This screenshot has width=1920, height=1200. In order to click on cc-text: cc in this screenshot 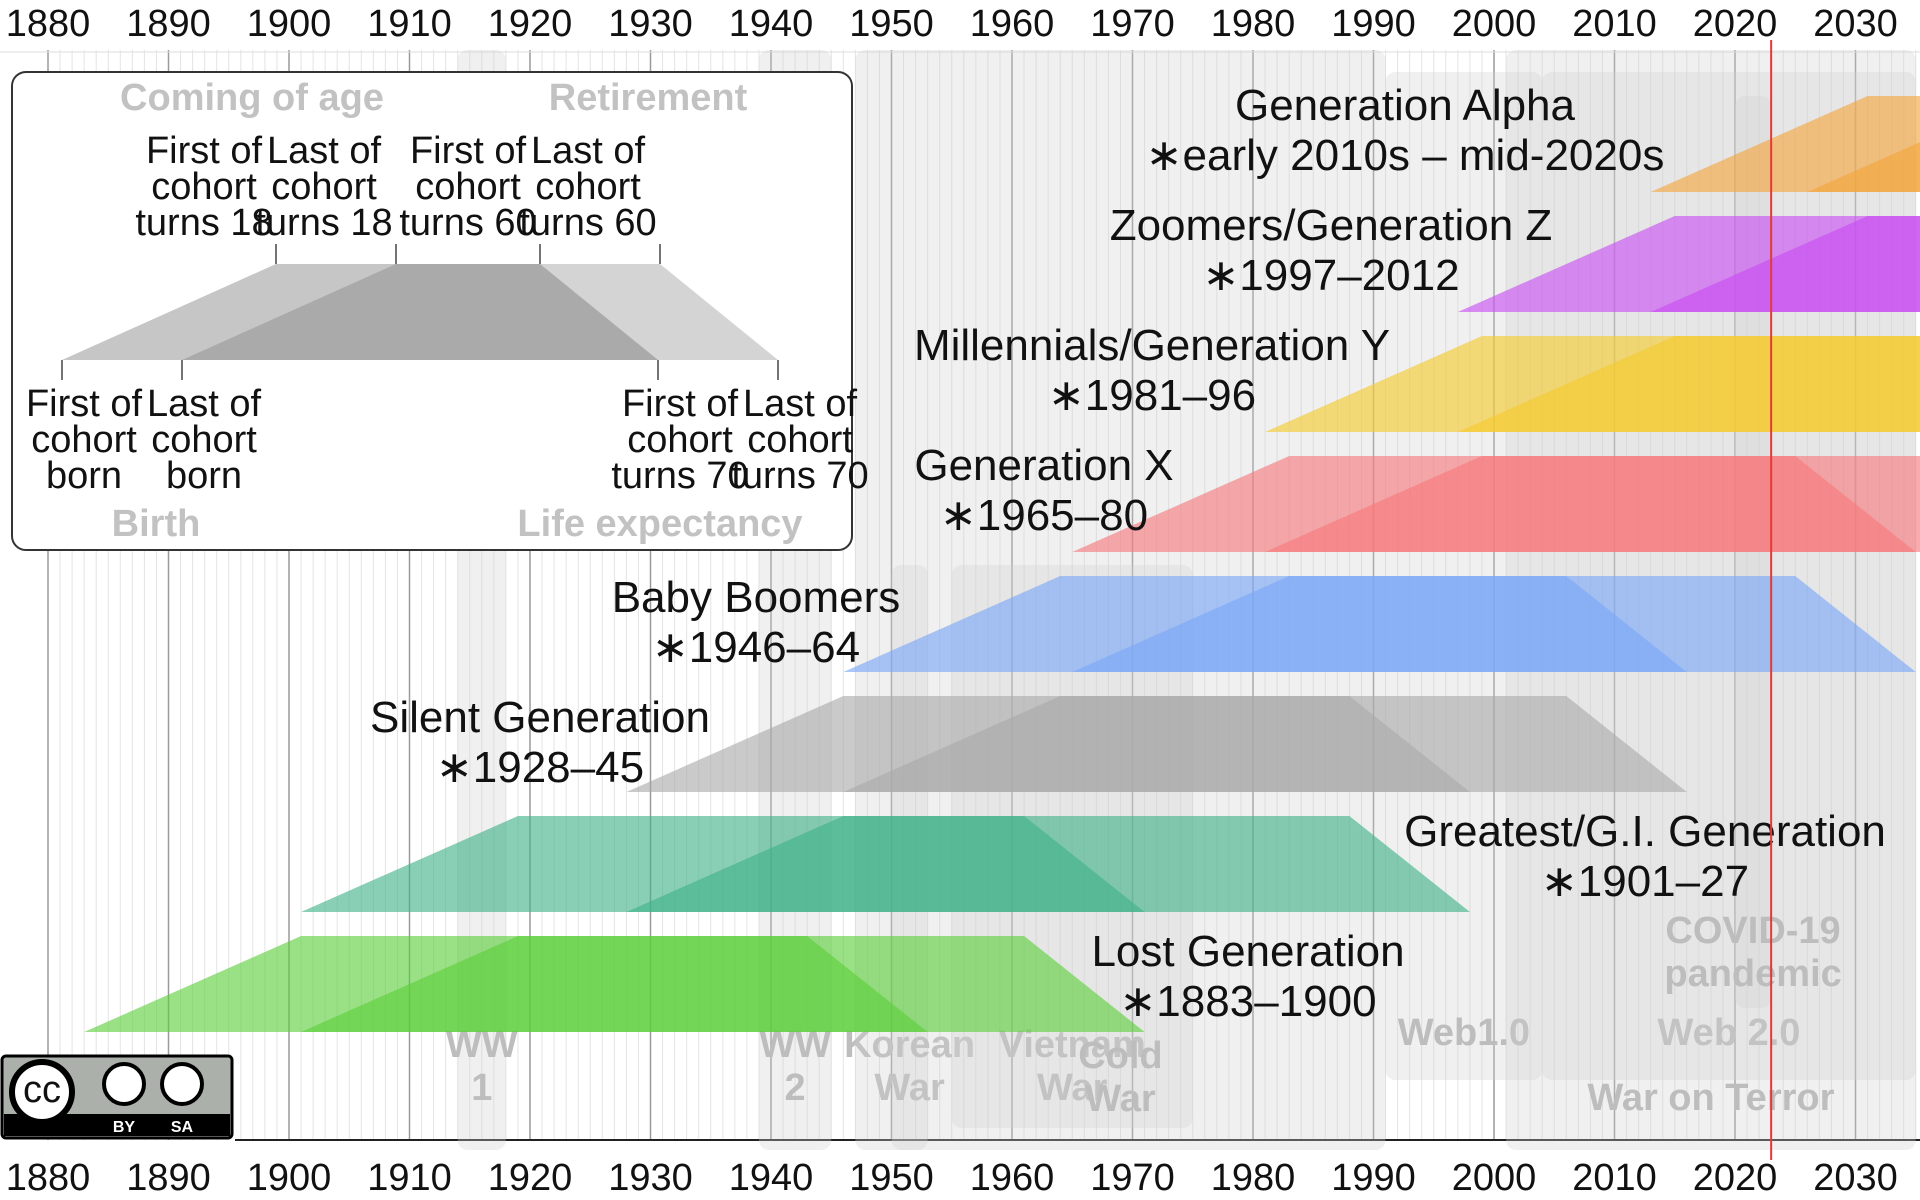, I will do `click(42, 1090)`.